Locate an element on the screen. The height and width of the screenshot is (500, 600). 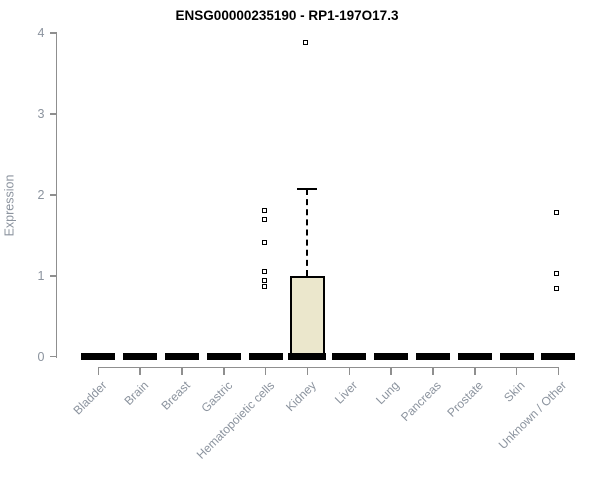
x-tick-label: Lung is located at coordinates (388, 392).